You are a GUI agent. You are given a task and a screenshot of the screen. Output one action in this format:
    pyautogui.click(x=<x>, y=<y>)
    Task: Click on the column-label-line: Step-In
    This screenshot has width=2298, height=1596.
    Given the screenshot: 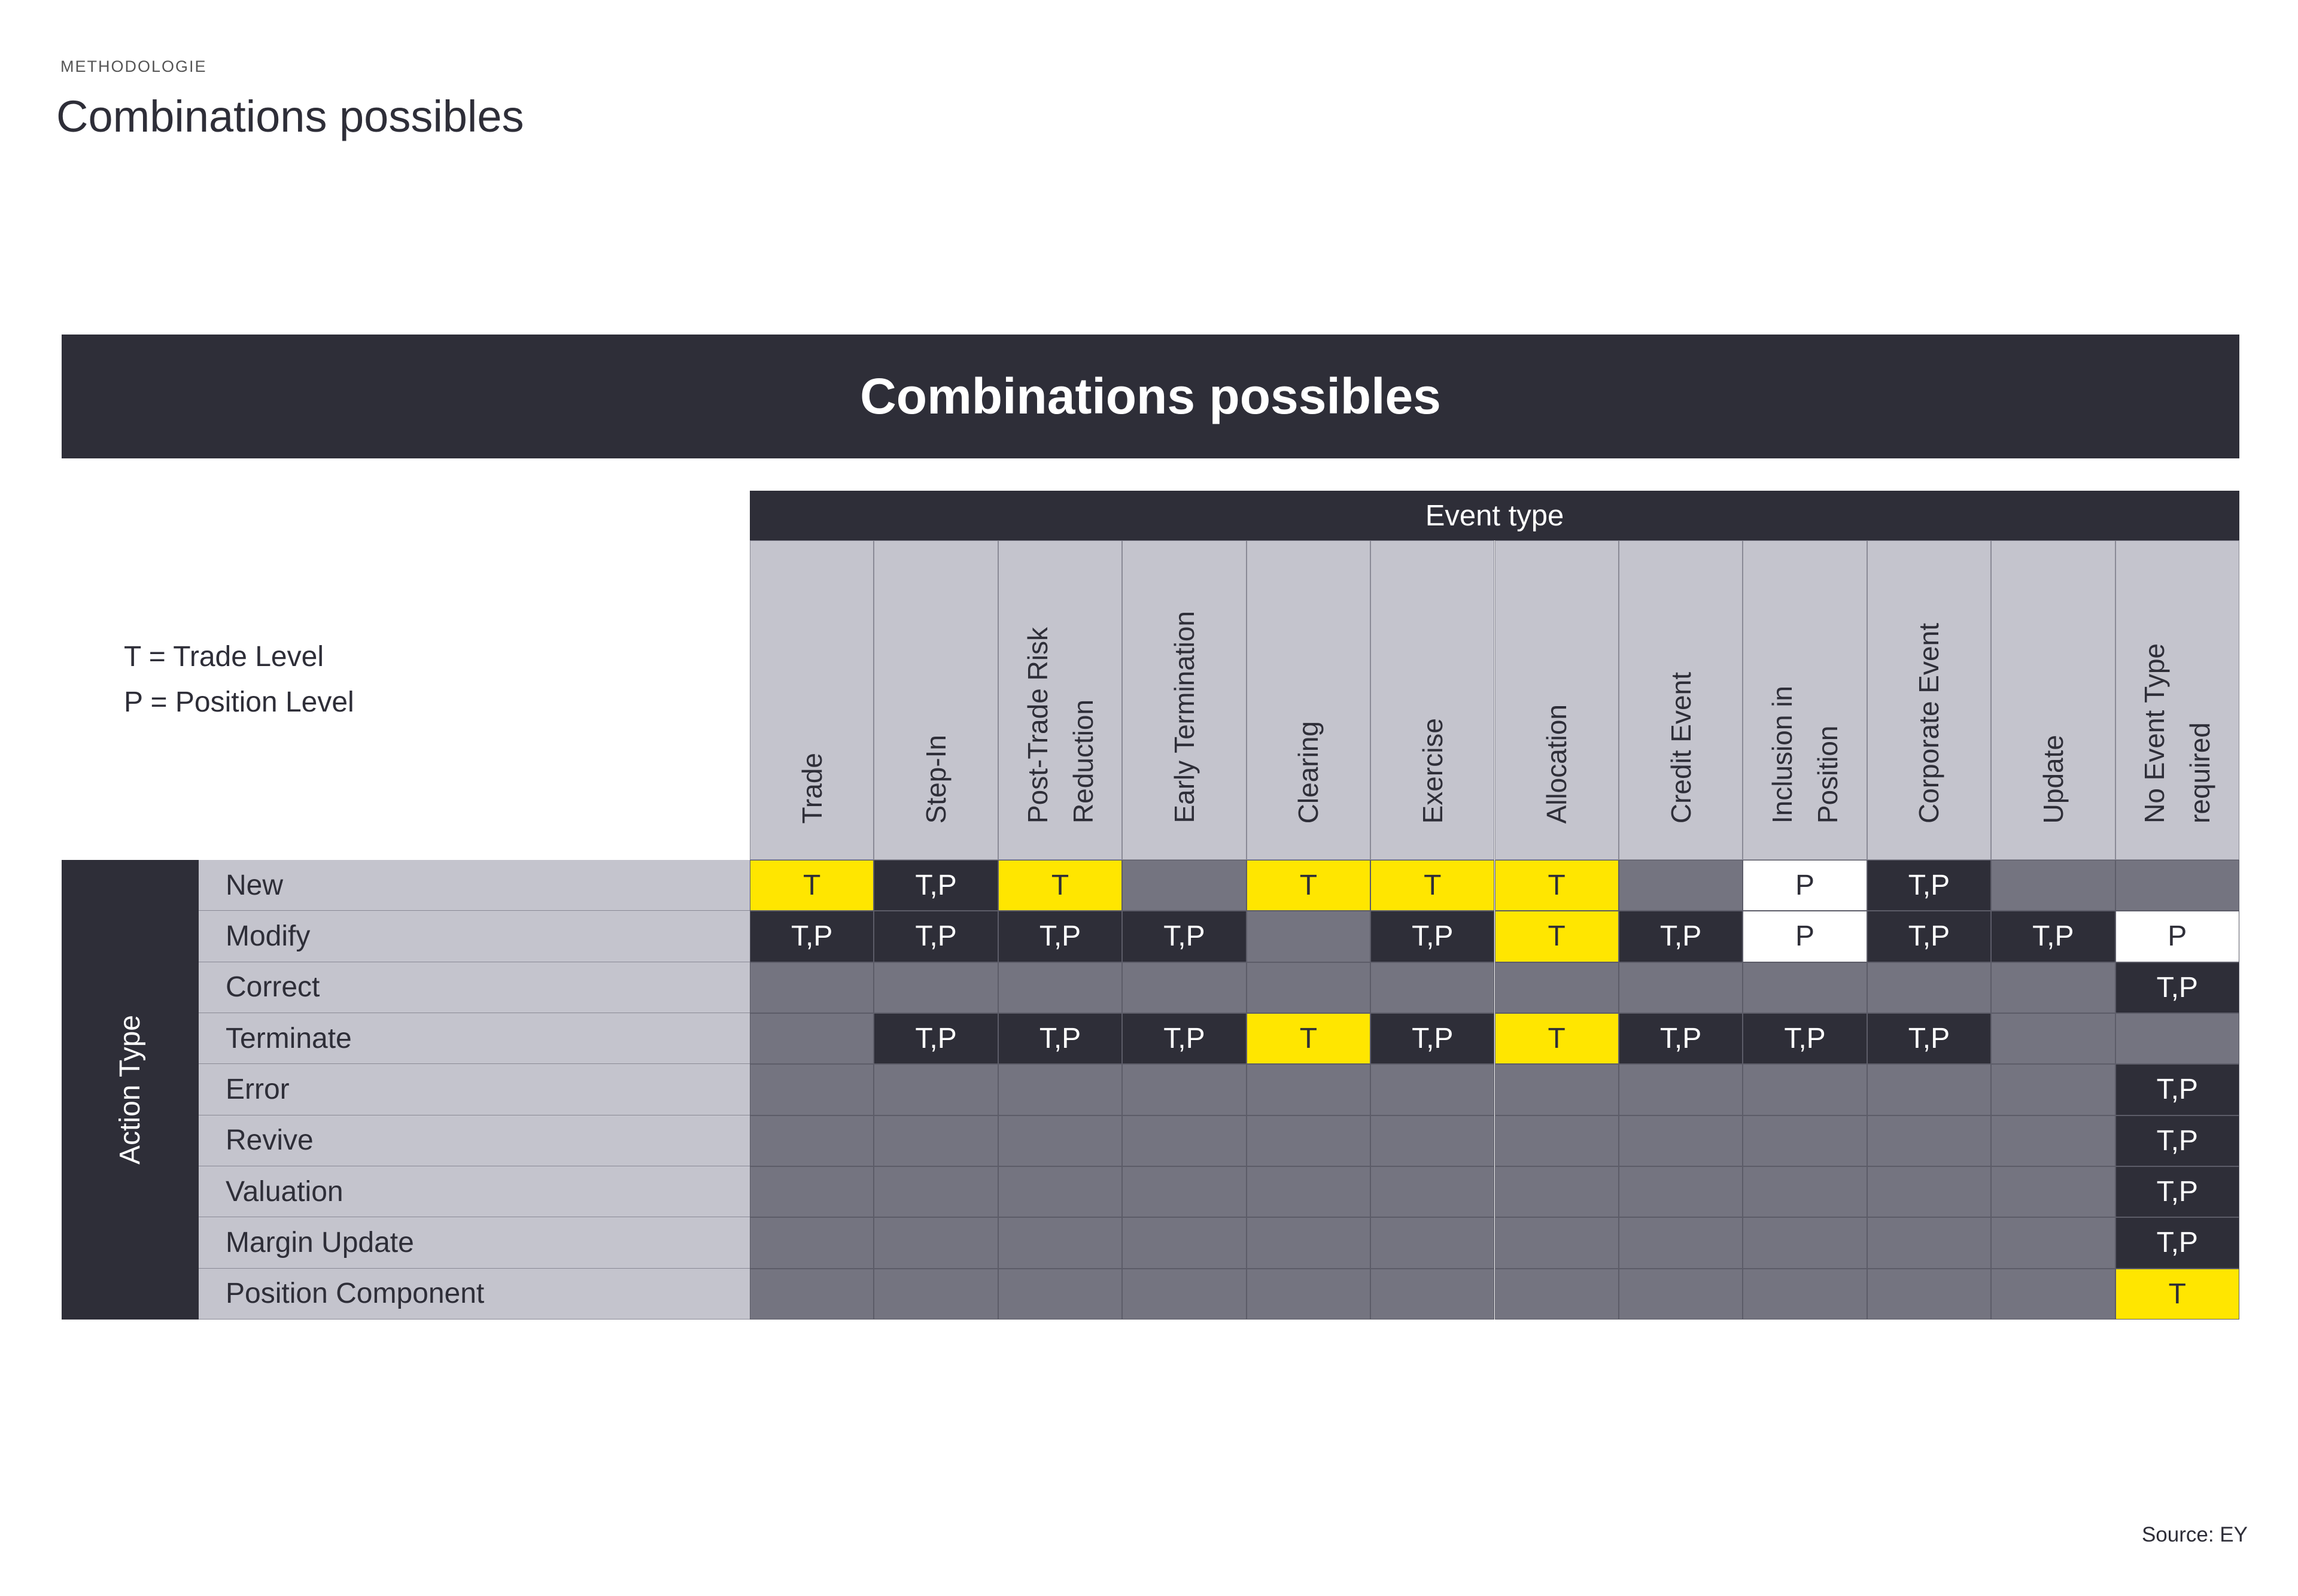 What is the action you would take?
    pyautogui.click(x=936, y=778)
    